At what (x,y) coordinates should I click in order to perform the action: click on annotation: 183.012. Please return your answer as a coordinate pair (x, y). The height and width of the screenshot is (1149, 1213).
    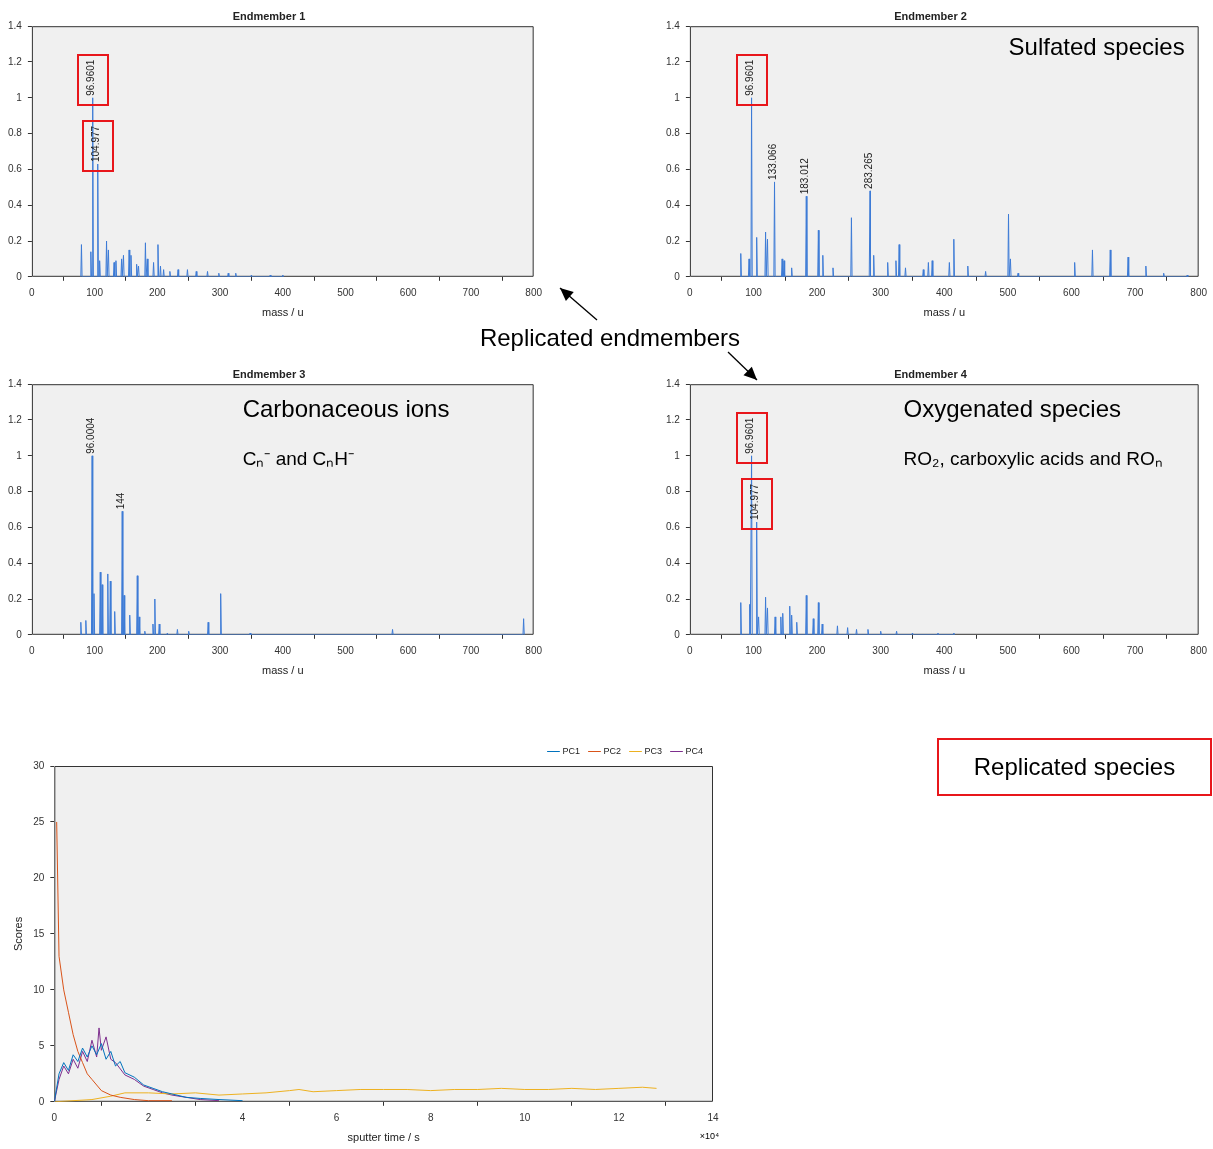
    Looking at the image, I should click on (805, 176).